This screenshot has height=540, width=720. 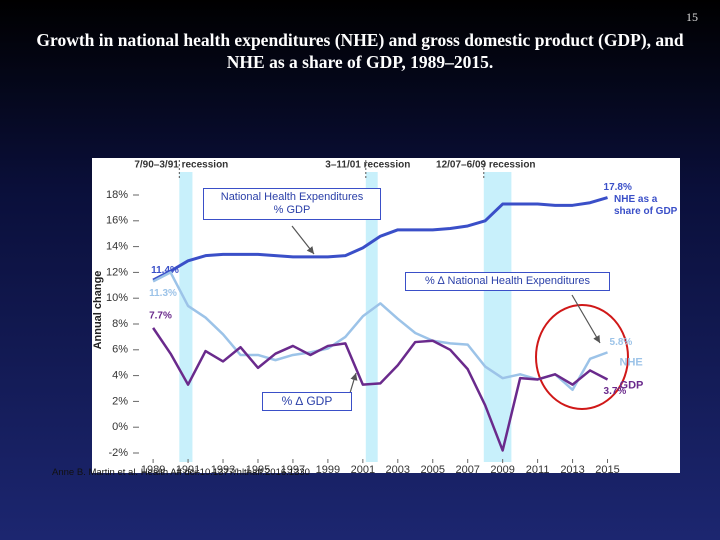 I want to click on recession-label: 12/07–6/09 recession, so click(x=486, y=165).